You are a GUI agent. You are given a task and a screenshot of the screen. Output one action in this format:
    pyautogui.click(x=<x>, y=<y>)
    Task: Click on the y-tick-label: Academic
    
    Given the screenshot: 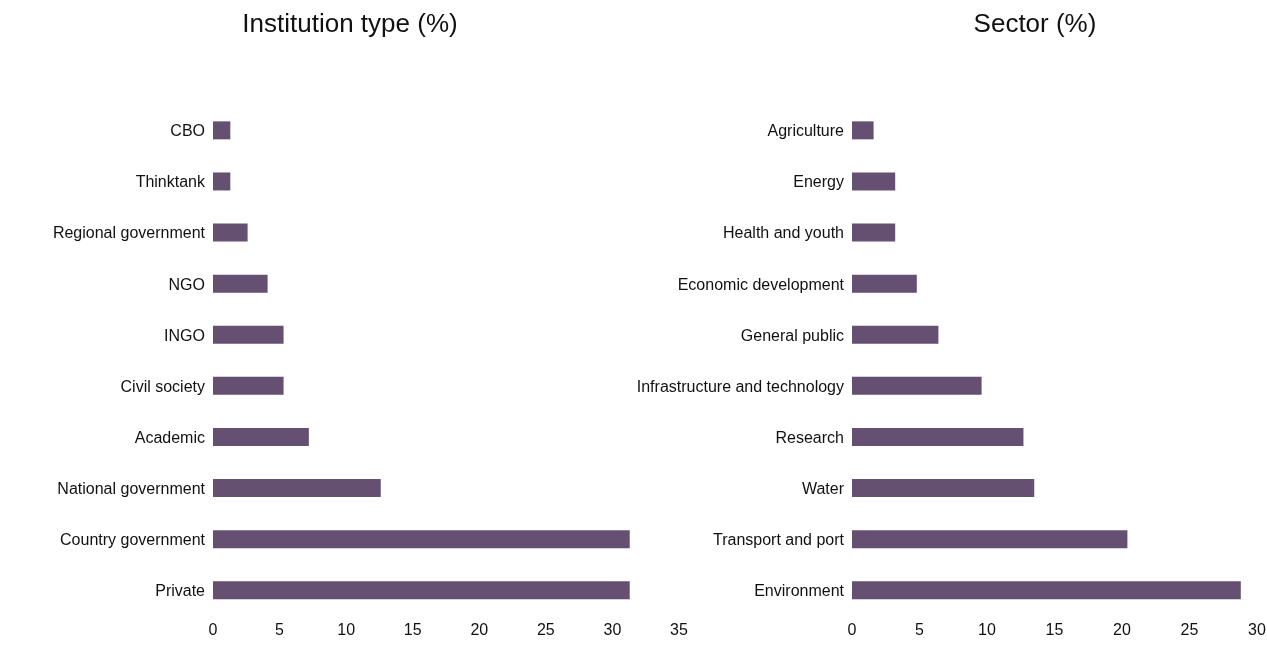 What is the action you would take?
    pyautogui.click(x=169, y=437)
    